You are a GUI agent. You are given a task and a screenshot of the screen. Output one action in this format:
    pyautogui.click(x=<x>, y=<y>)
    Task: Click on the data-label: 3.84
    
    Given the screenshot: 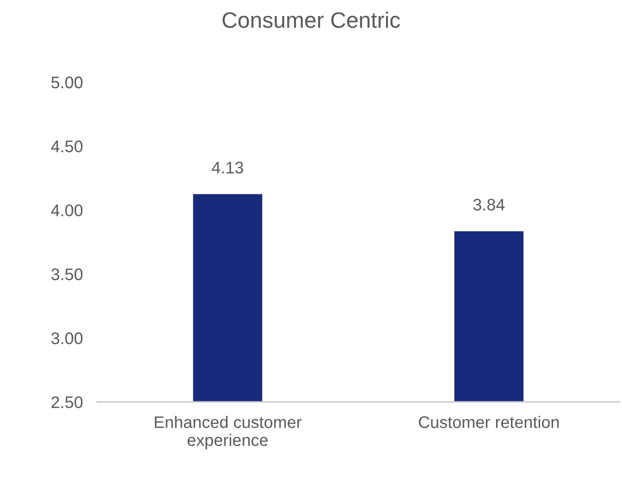 What is the action you would take?
    pyautogui.click(x=489, y=204)
    